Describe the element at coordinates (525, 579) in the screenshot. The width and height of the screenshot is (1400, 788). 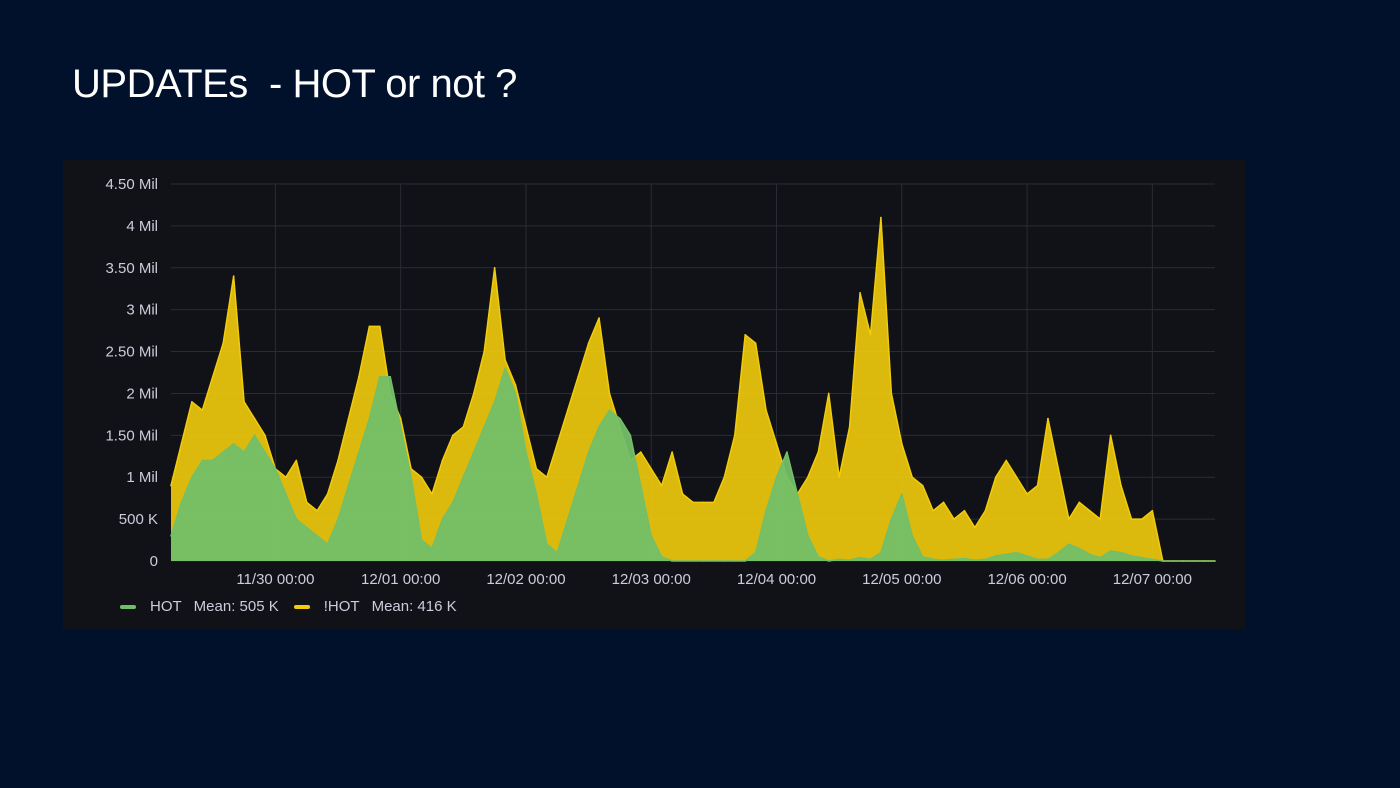
I see `x-tick-label: 12/02 00:00` at that location.